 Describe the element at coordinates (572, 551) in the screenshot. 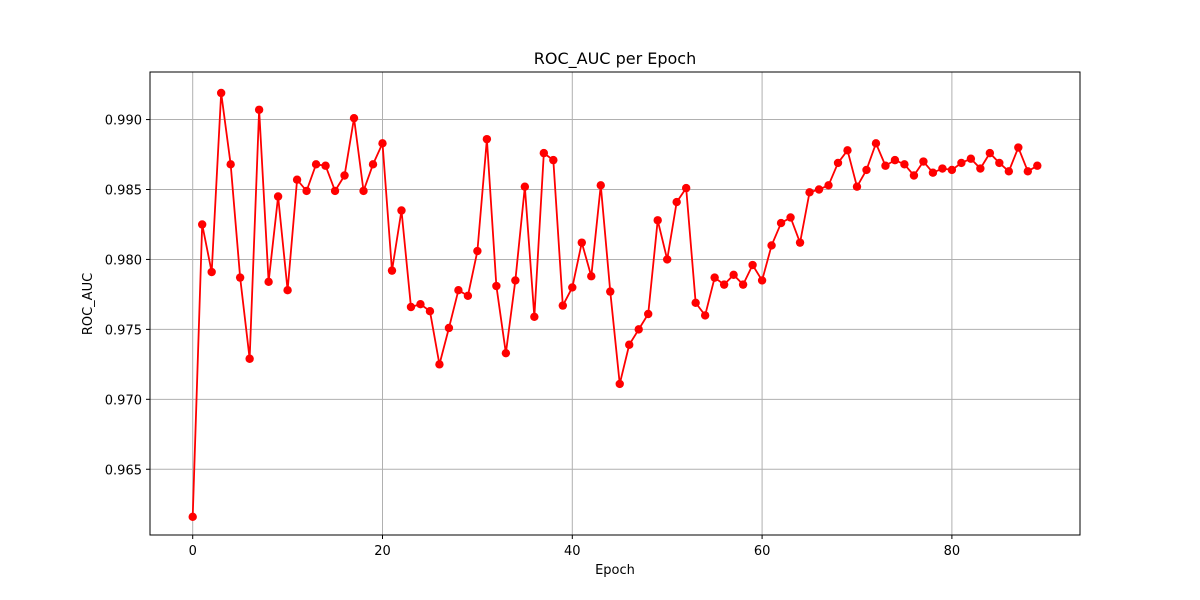

I see `x-tick-label: 40` at that location.